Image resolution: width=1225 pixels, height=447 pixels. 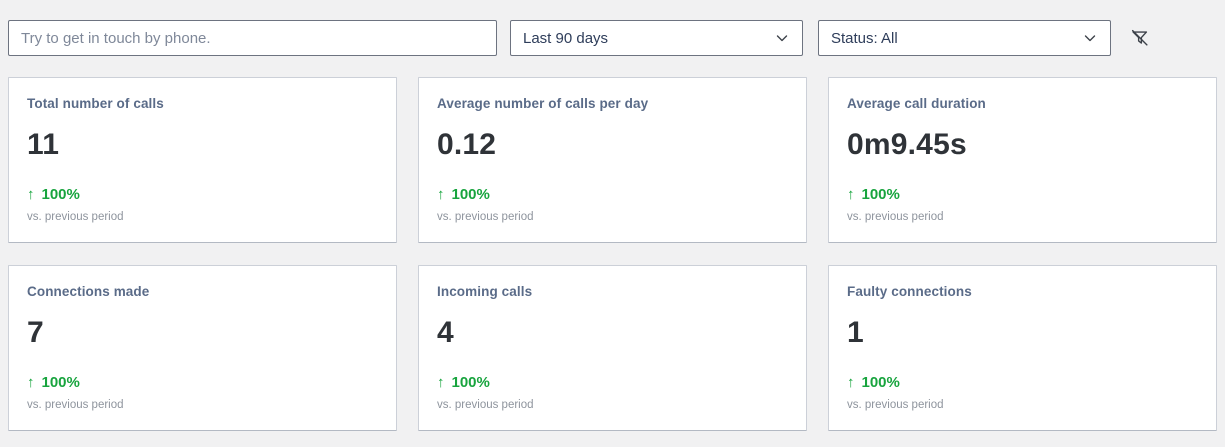 What do you see at coordinates (964, 38) in the screenshot?
I see `status-select: Status: All` at bounding box center [964, 38].